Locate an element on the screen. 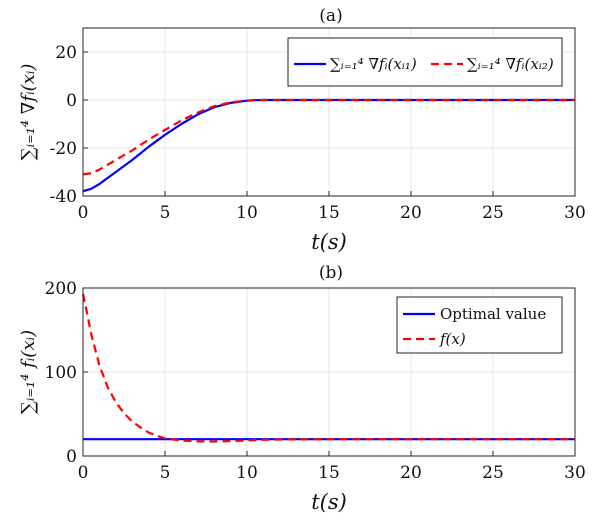  panel-a-legend: ∑ᵢ₌₁⁴ ∇fᵢ(xᵢ₁) ∑ᵢ₌₁⁴ ∇fᵢ(xᵢ₂) is located at coordinates (425, 62).